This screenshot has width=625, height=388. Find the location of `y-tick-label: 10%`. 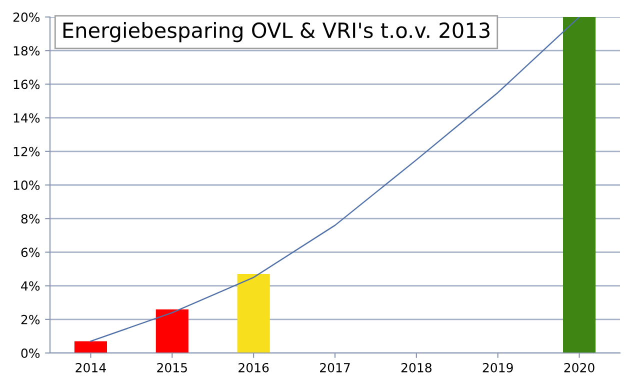

y-tick-label: 10% is located at coordinates (27, 185).